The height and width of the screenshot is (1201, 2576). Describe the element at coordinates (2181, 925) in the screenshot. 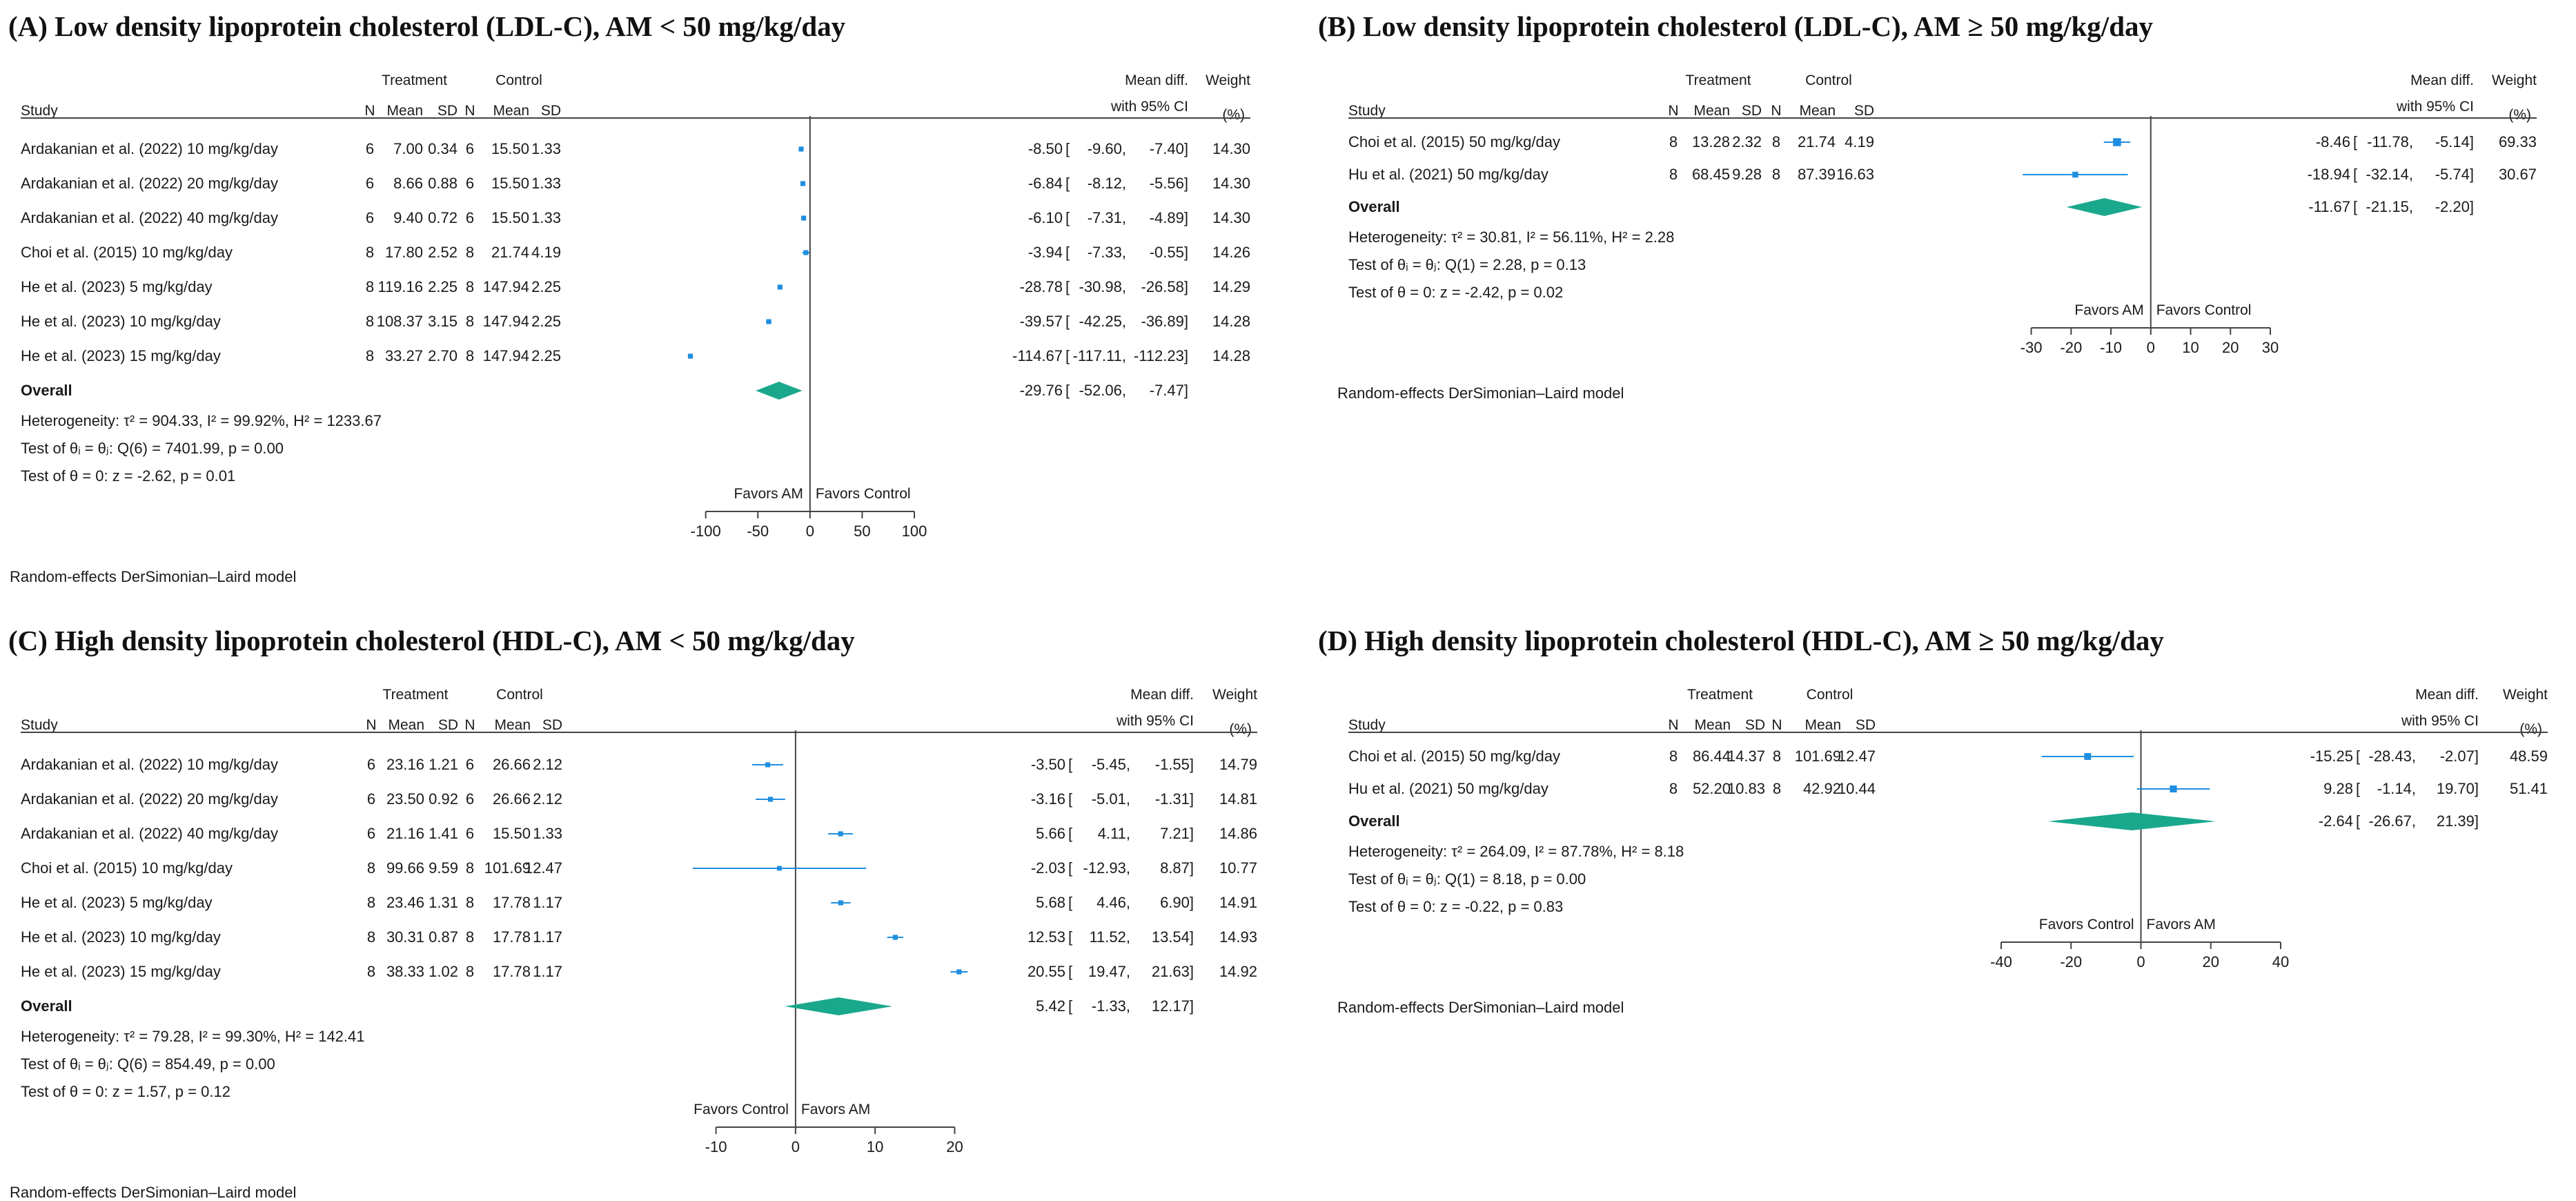

I see `favors-right-label: Favors AM` at that location.